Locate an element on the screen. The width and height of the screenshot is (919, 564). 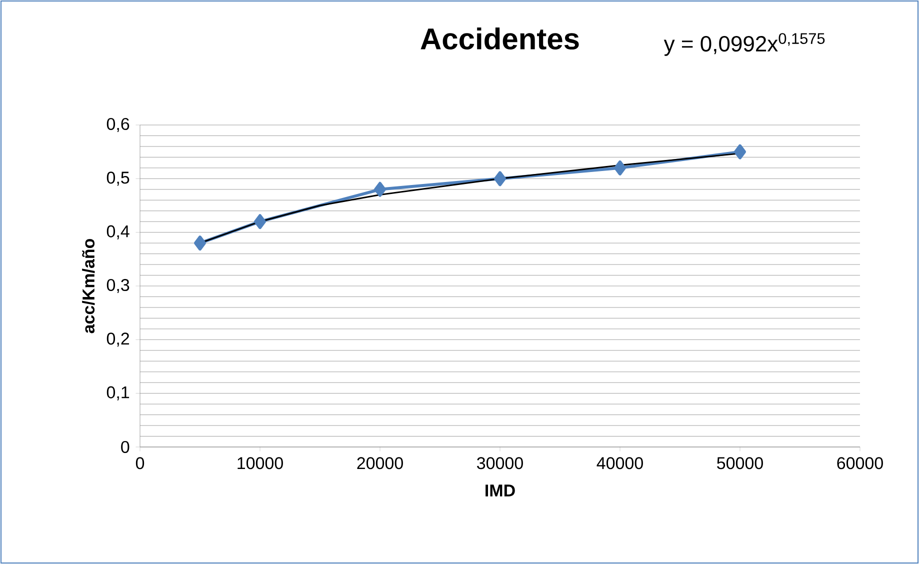
x-tick-label: 30000 is located at coordinates (500, 463).